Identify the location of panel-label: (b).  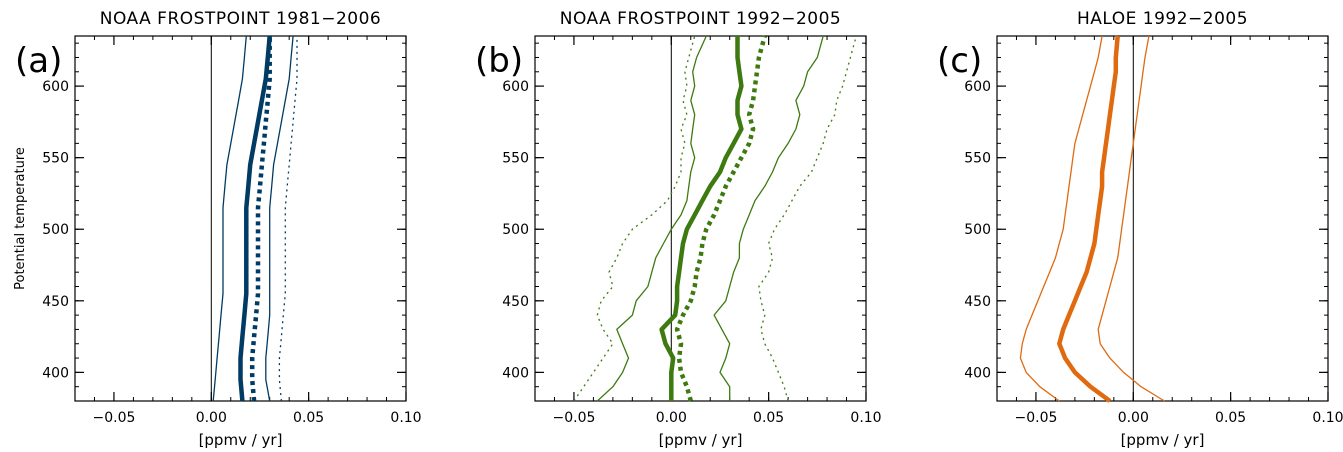
(499, 61).